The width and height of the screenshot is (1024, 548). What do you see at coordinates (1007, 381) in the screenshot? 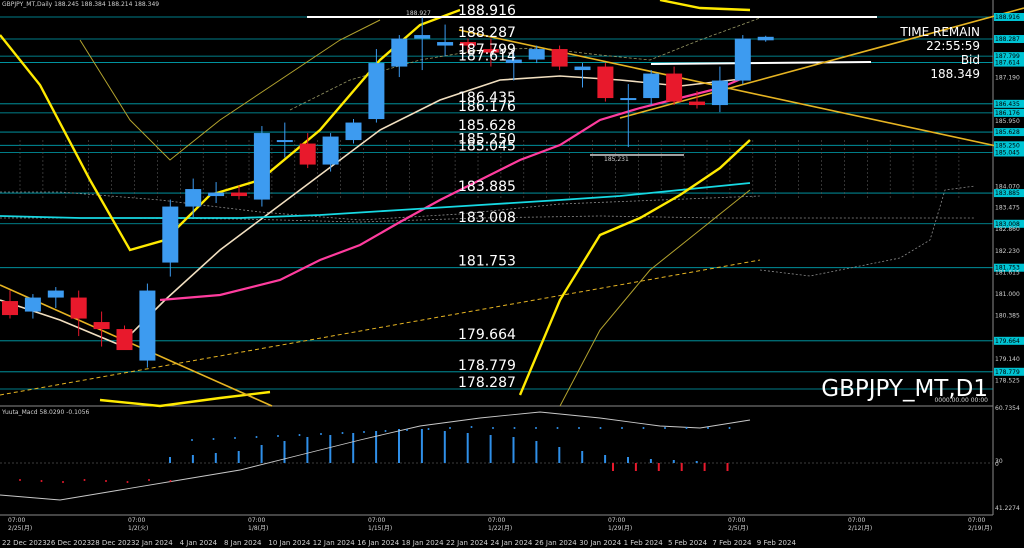
I see `price-tick: 178.525` at bounding box center [1007, 381].